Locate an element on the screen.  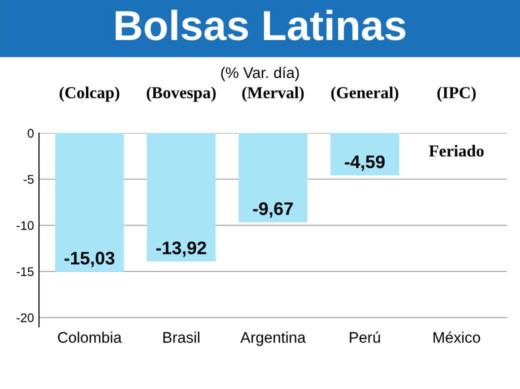
y-tick-label: -10 is located at coordinates (25, 225).